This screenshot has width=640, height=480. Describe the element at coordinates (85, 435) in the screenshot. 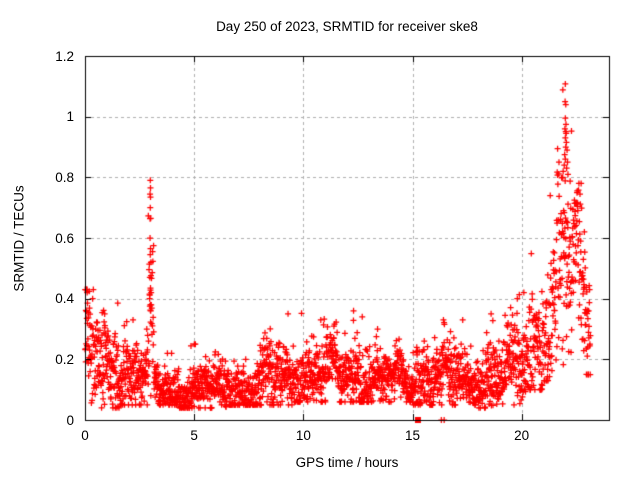

I see `x-tick-label: 0` at that location.